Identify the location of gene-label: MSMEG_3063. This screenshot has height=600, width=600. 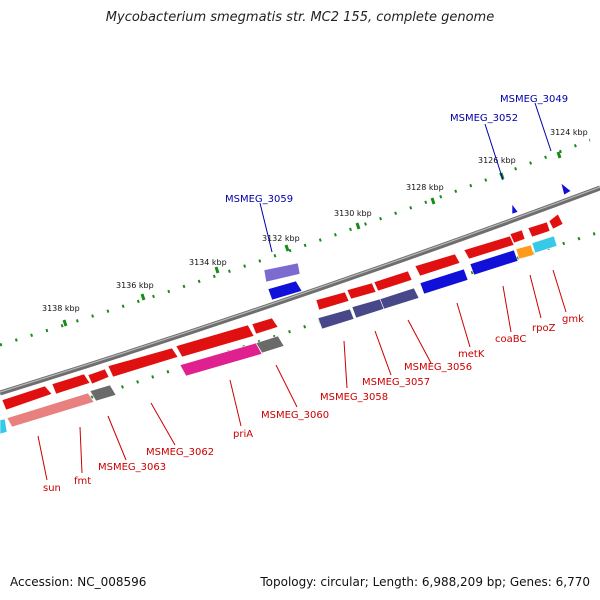
(132, 467).